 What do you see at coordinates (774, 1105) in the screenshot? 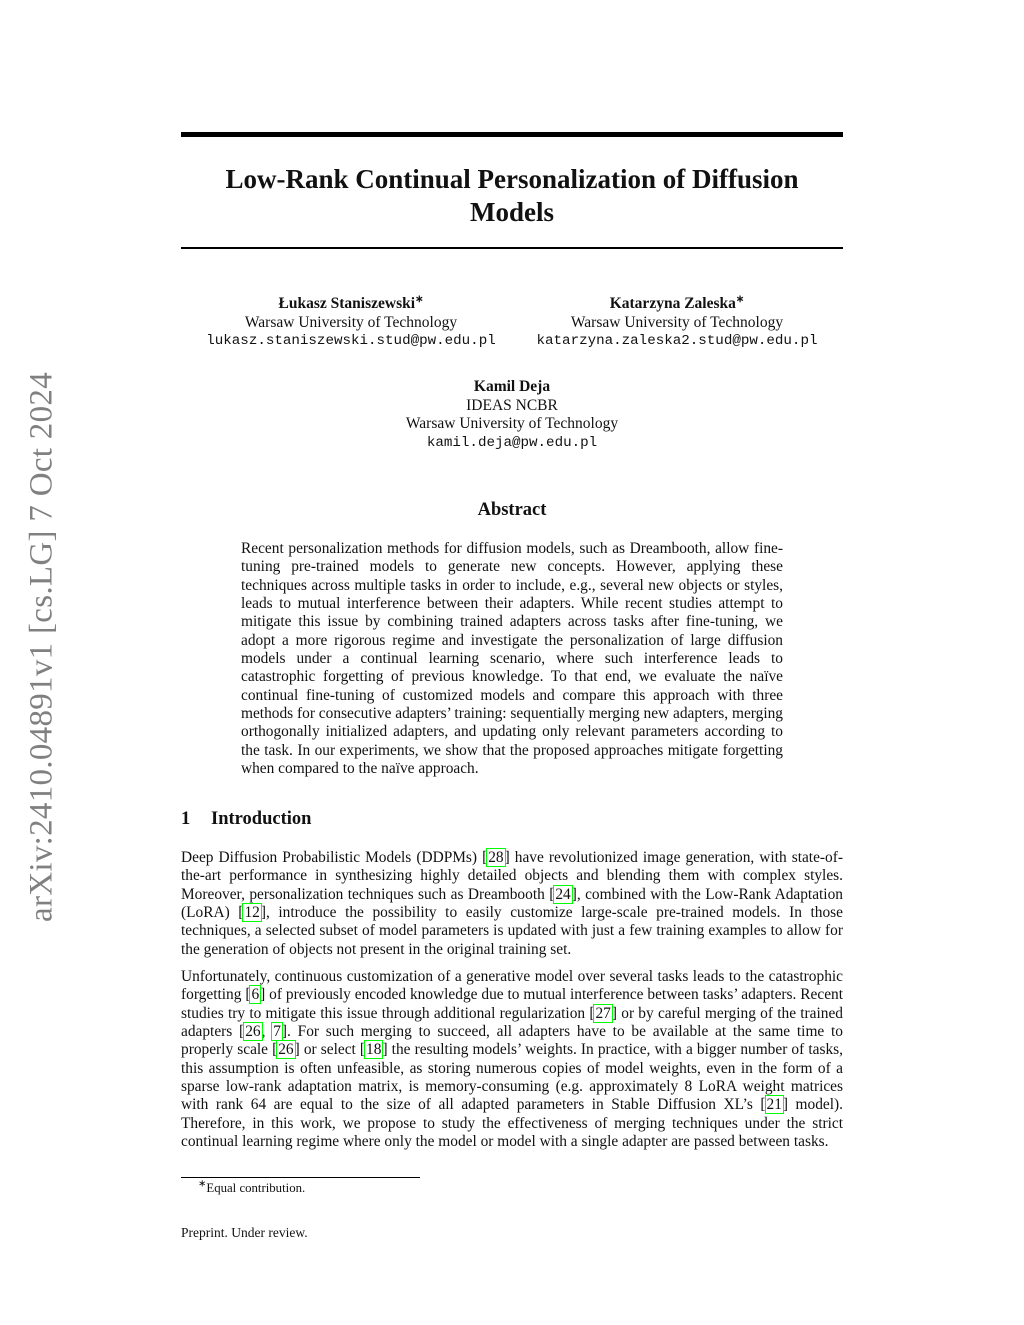
I see `citation-link: 21` at bounding box center [774, 1105].